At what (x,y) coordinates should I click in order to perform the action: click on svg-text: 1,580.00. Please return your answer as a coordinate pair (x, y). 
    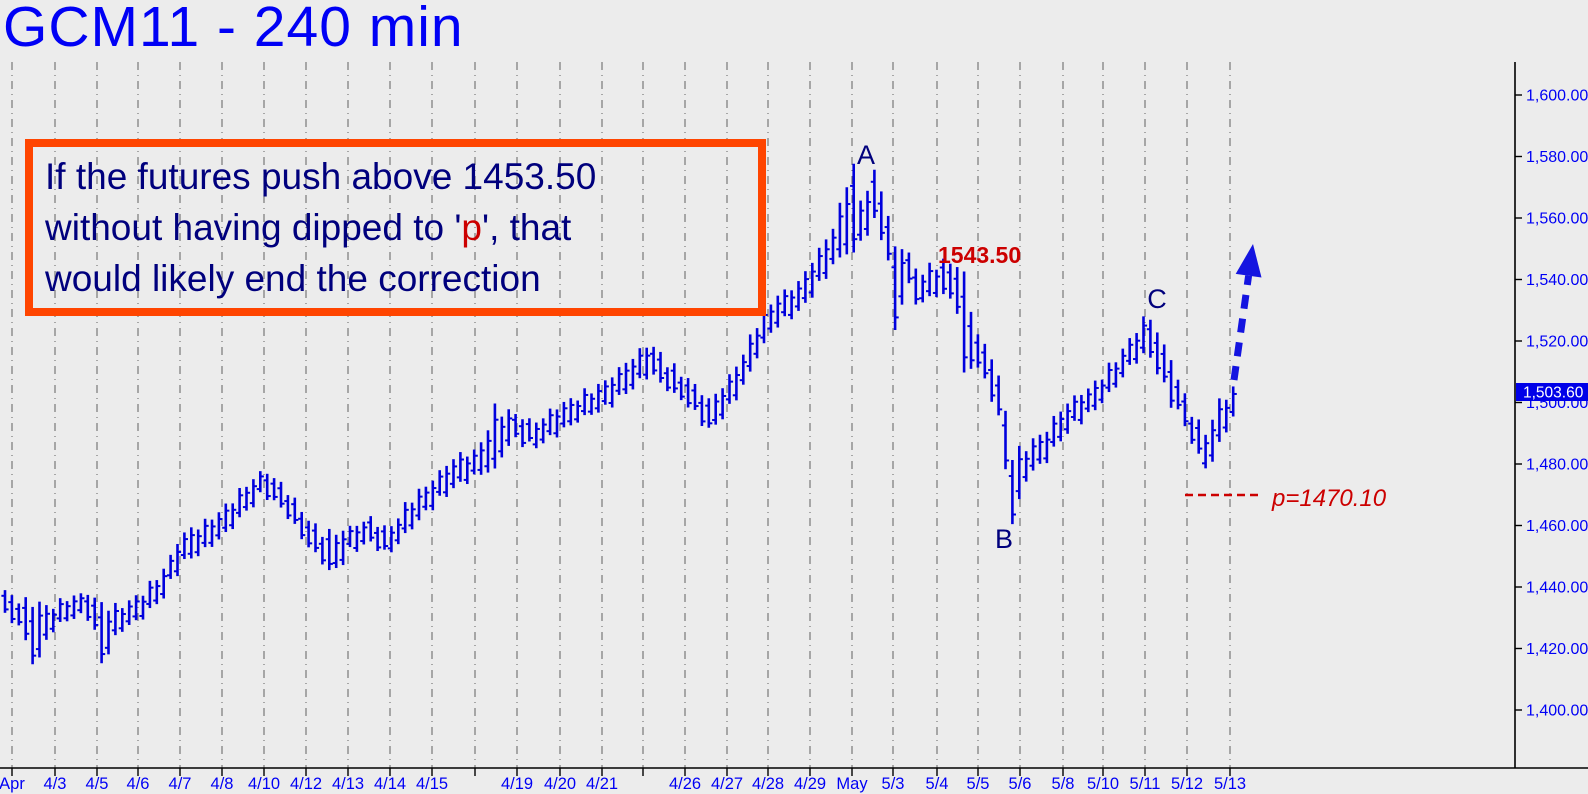
    Looking at the image, I should click on (1557, 157).